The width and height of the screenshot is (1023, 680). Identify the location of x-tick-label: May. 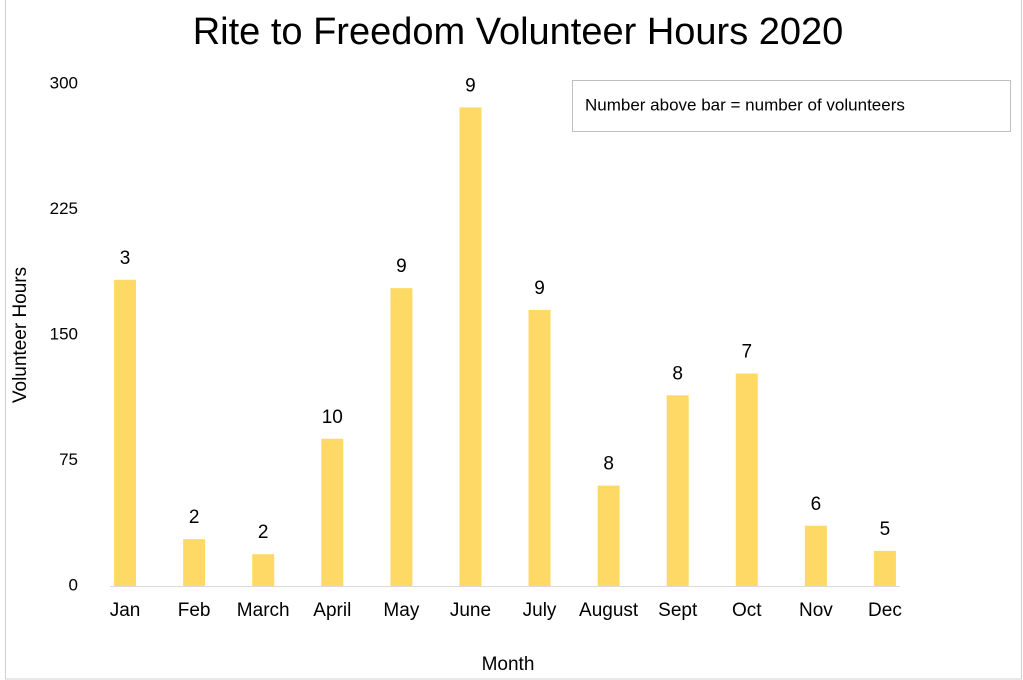
(401, 610).